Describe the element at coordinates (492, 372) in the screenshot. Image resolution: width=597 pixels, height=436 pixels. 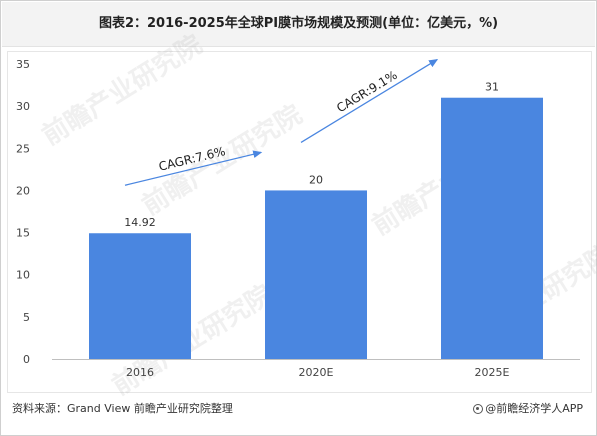
I see `x-tick-label: 2025E` at that location.